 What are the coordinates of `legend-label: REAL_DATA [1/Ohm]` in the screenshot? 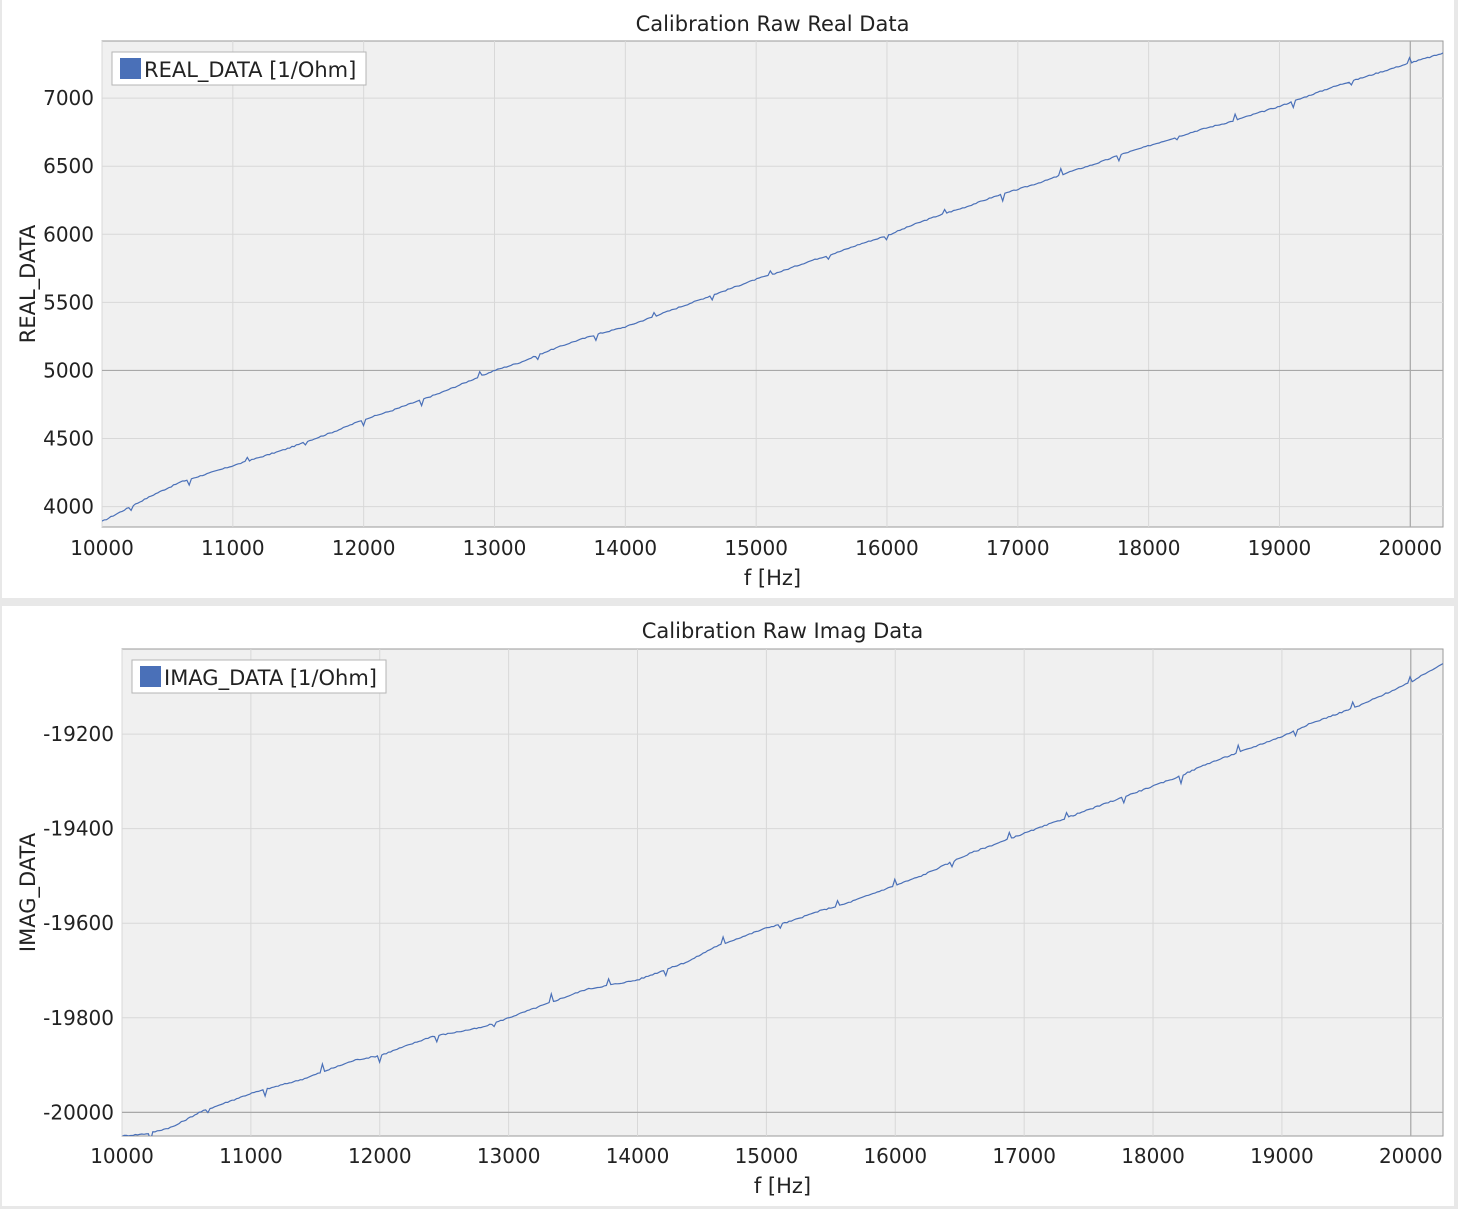 It's located at (250, 70).